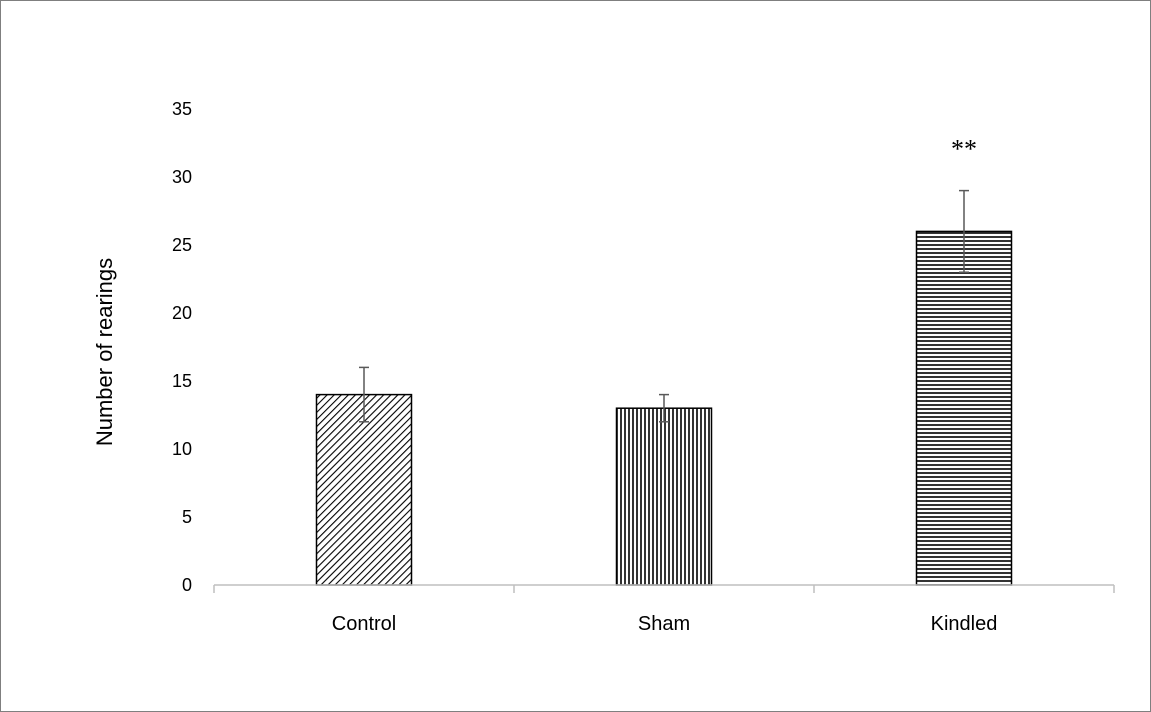 This screenshot has width=1151, height=712. I want to click on x-tick-label-control: Control, so click(364, 624).